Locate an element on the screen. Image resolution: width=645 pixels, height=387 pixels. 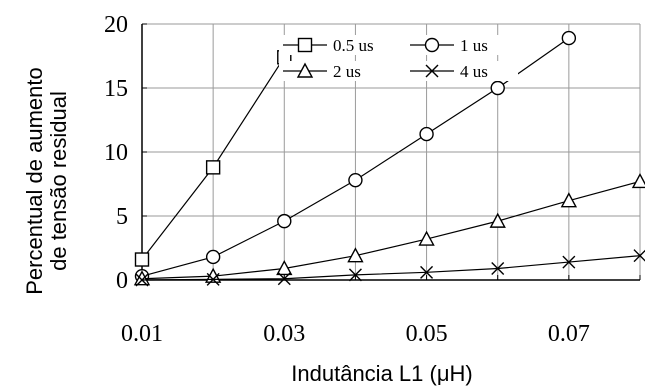
x-tick-label: 0.03 is located at coordinates (284, 334).